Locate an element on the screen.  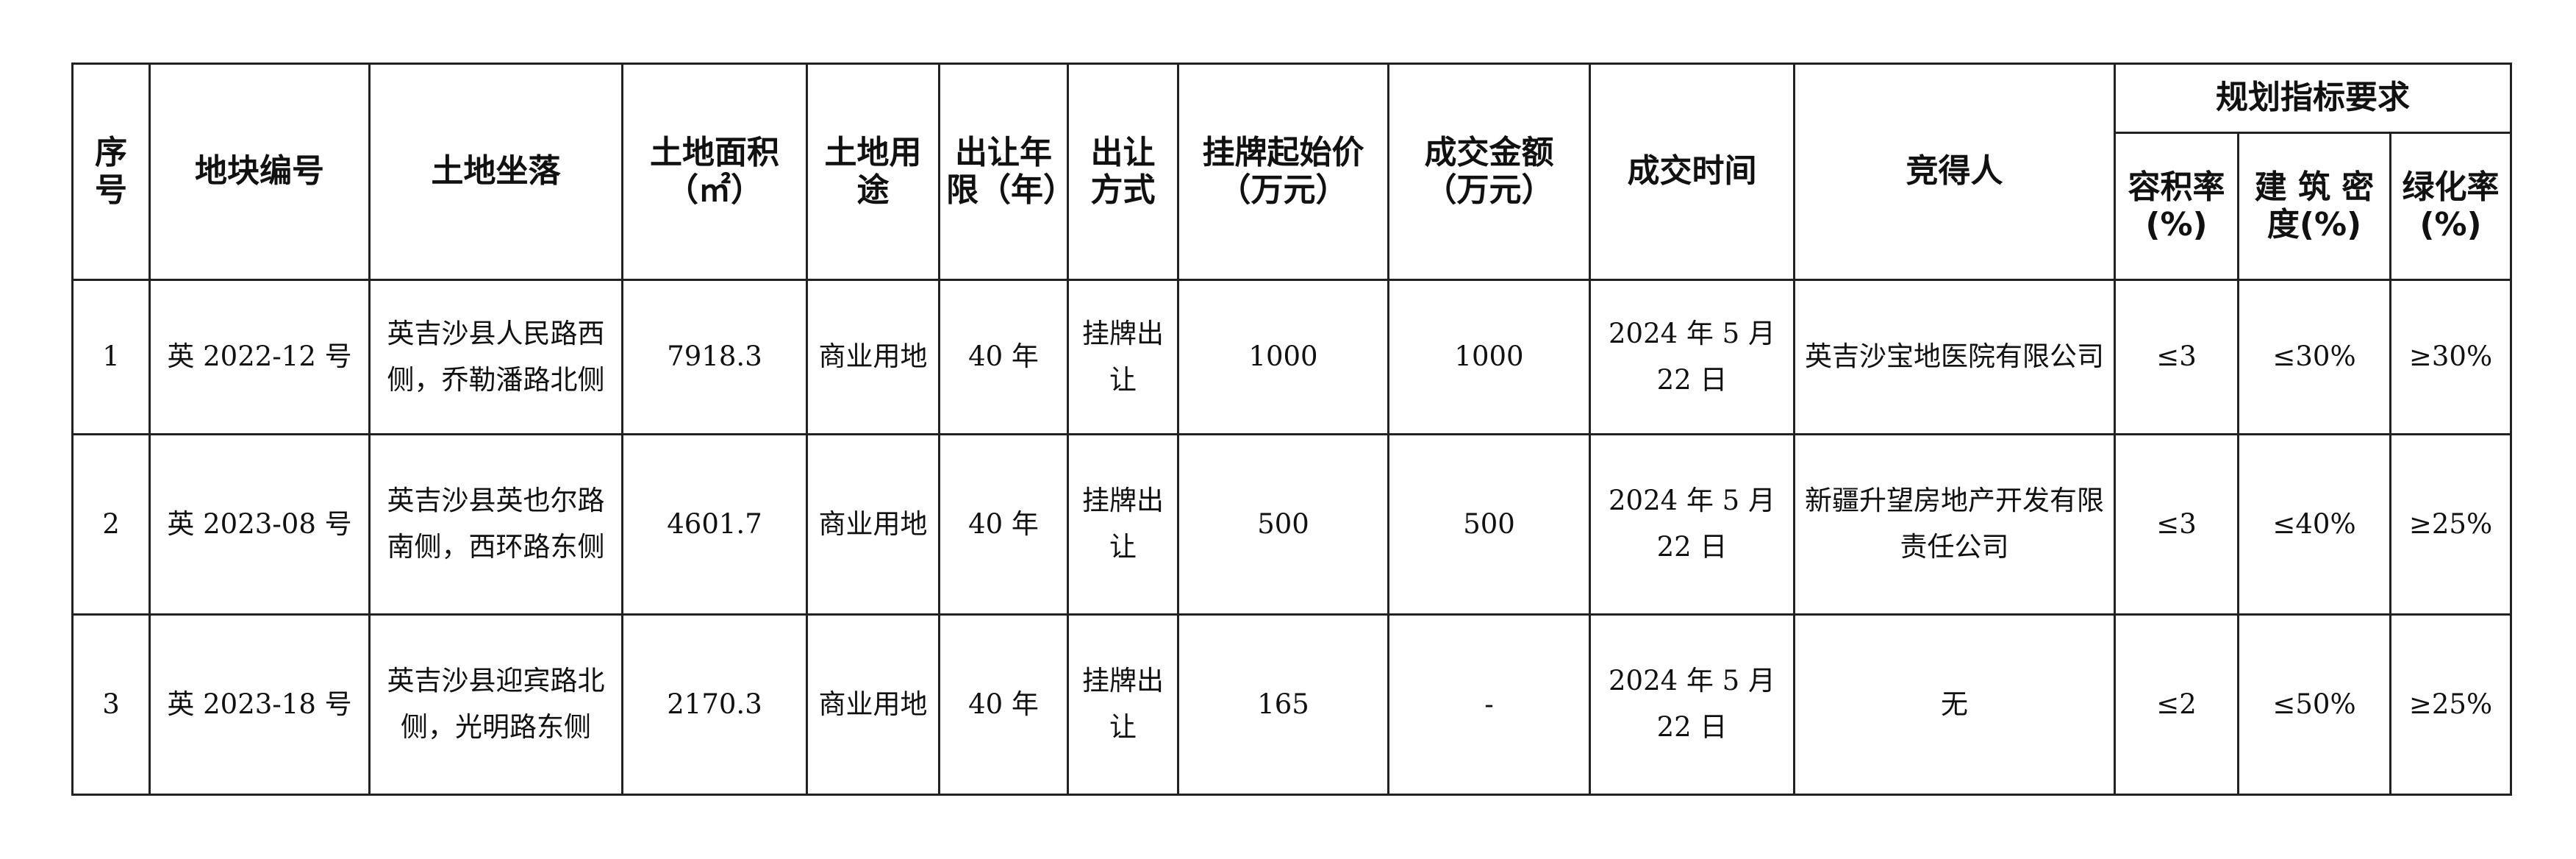
cell-plot-id: 英 2023-08 号 is located at coordinates (260, 524).